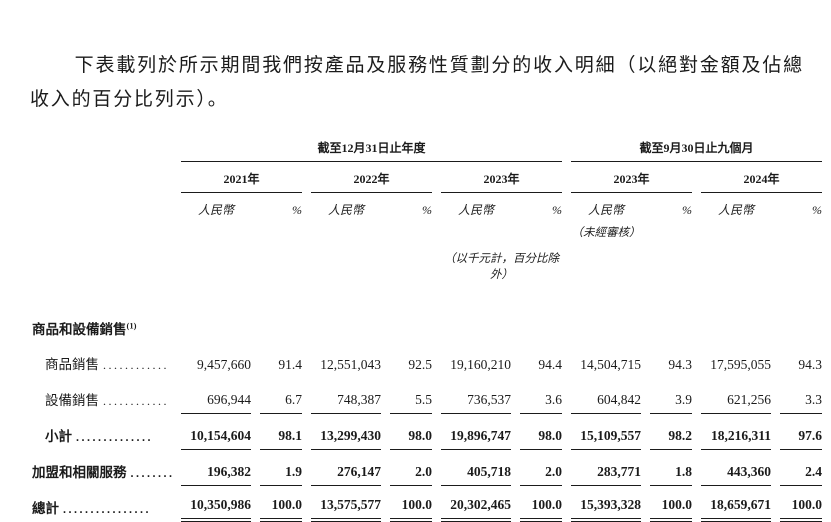 The height and width of the screenshot is (522, 831). Describe the element at coordinates (501, 177) in the screenshot. I see `year-header-2023: 2023年` at that location.